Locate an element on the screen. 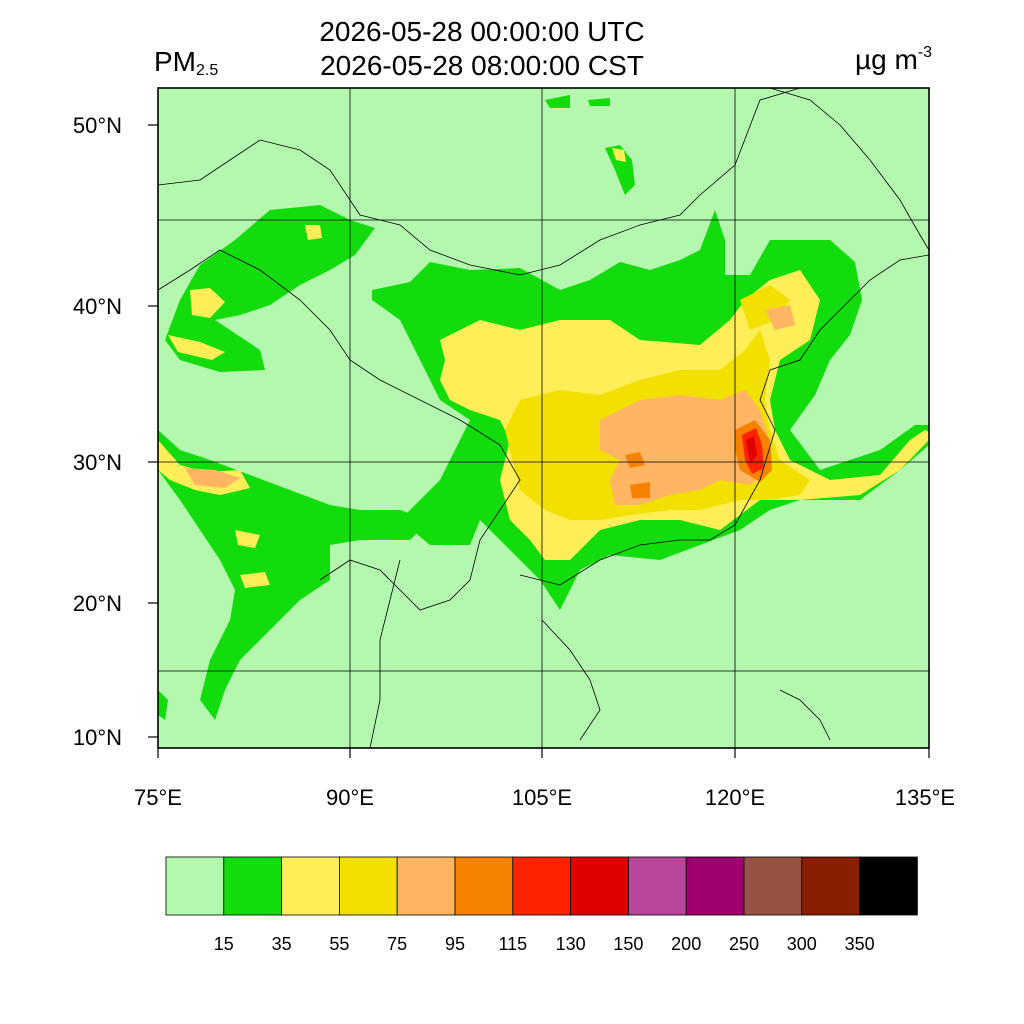  contour-15-35-south-asia is located at coordinates (294, 575).